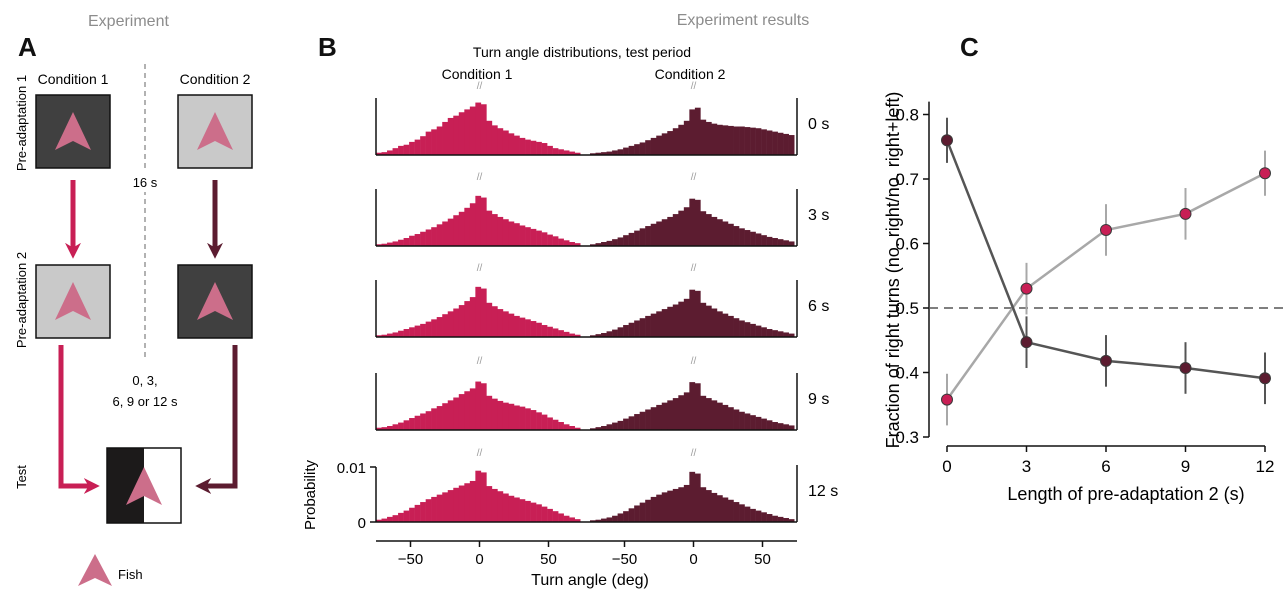  What do you see at coordinates (907, 437) in the screenshot?
I see `c-y-tick-label: 0.3` at bounding box center [907, 437].